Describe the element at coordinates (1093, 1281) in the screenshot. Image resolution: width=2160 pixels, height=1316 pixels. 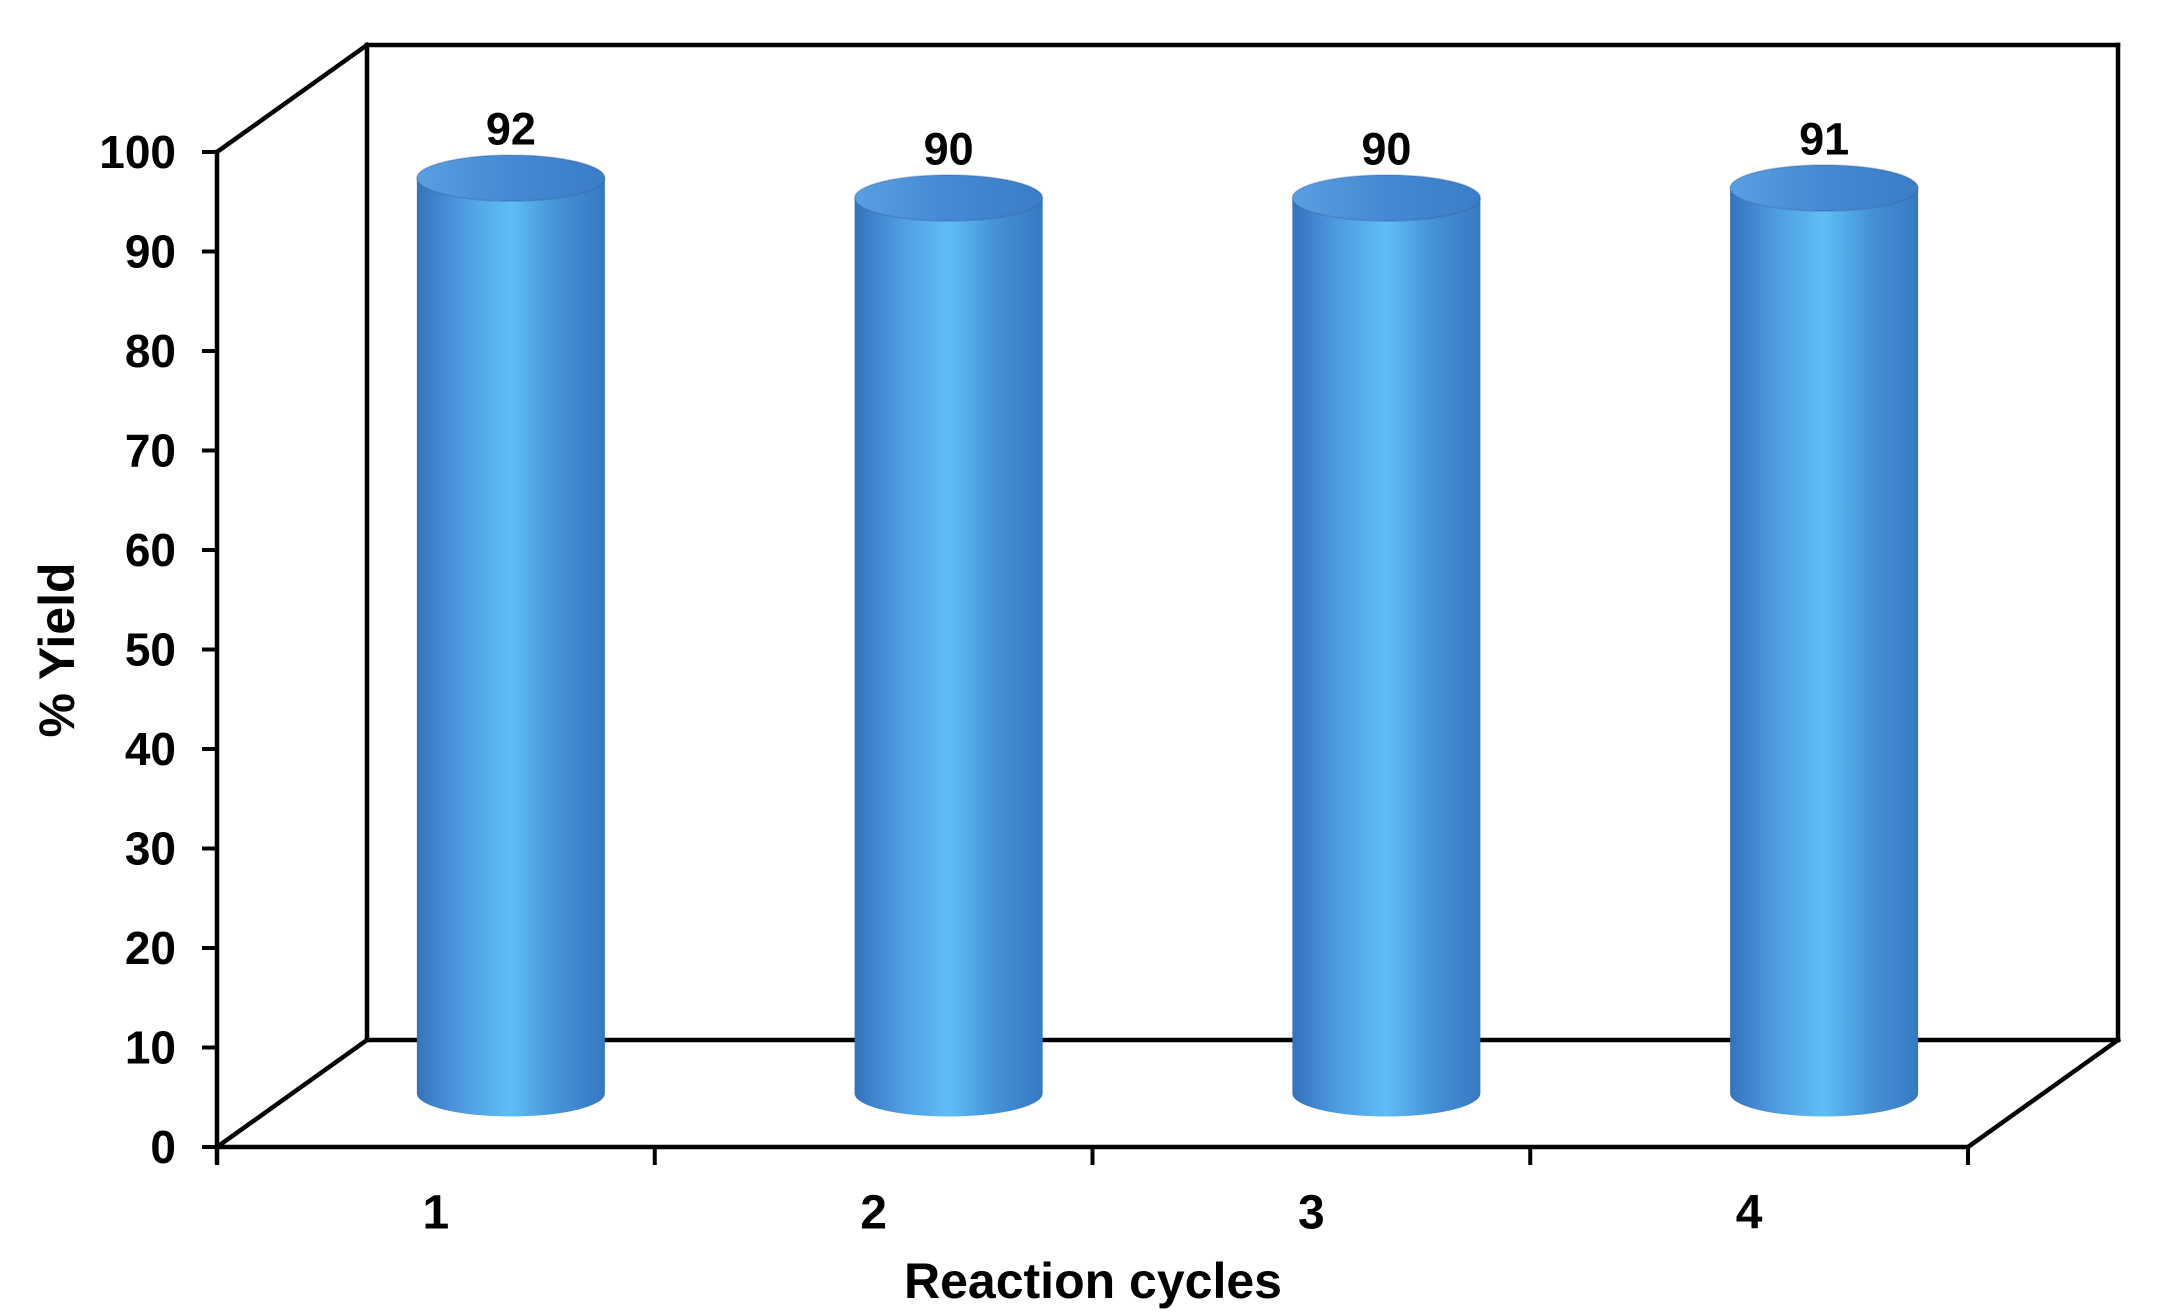
I see `x-axis-title: Reaction cycles` at that location.